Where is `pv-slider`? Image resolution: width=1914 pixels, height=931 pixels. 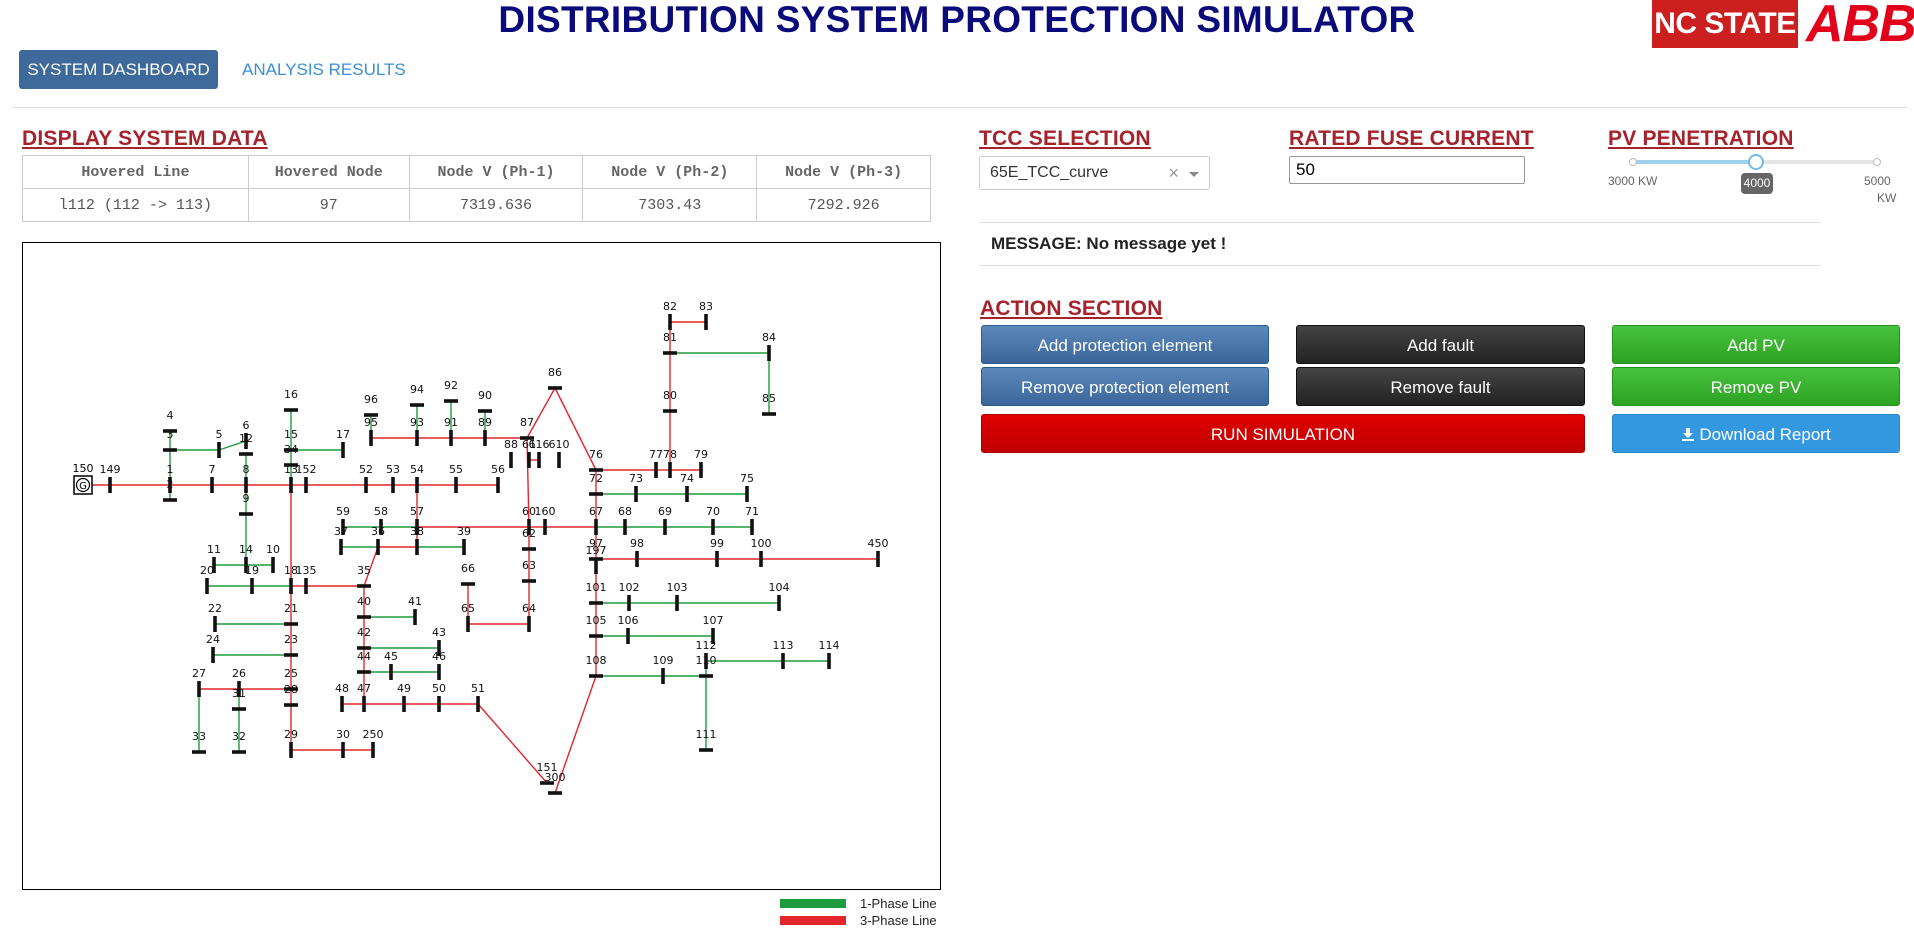 pv-slider is located at coordinates (1755, 162).